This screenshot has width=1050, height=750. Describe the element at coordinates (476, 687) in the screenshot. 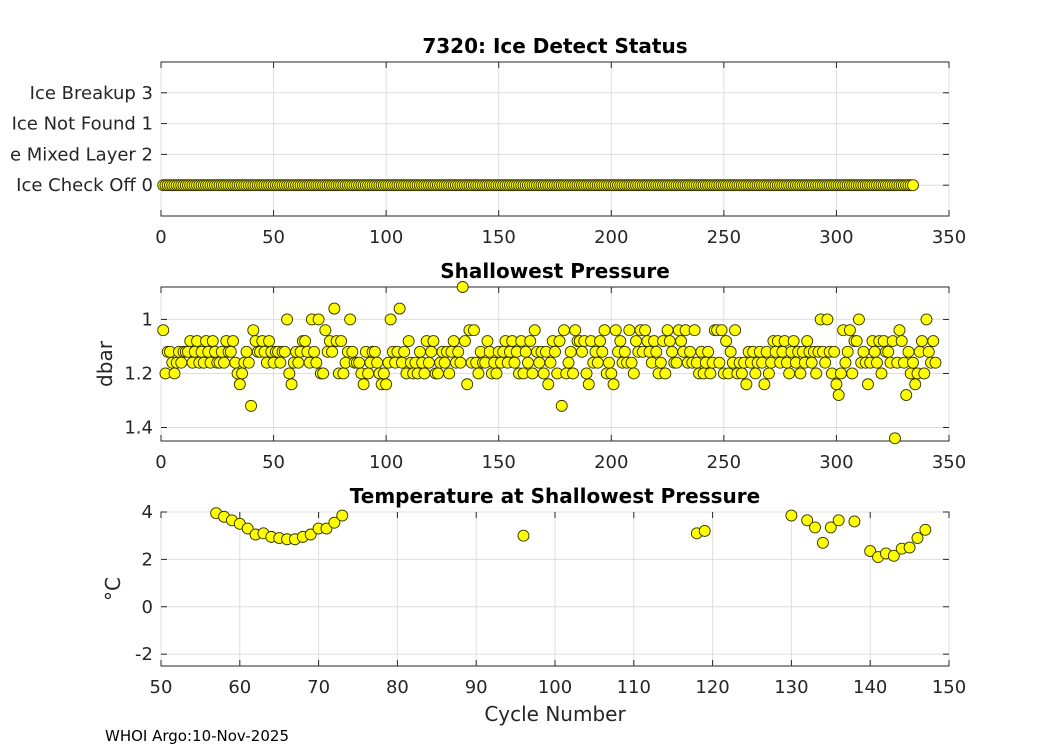

I see `x-tick-label: 90` at that location.